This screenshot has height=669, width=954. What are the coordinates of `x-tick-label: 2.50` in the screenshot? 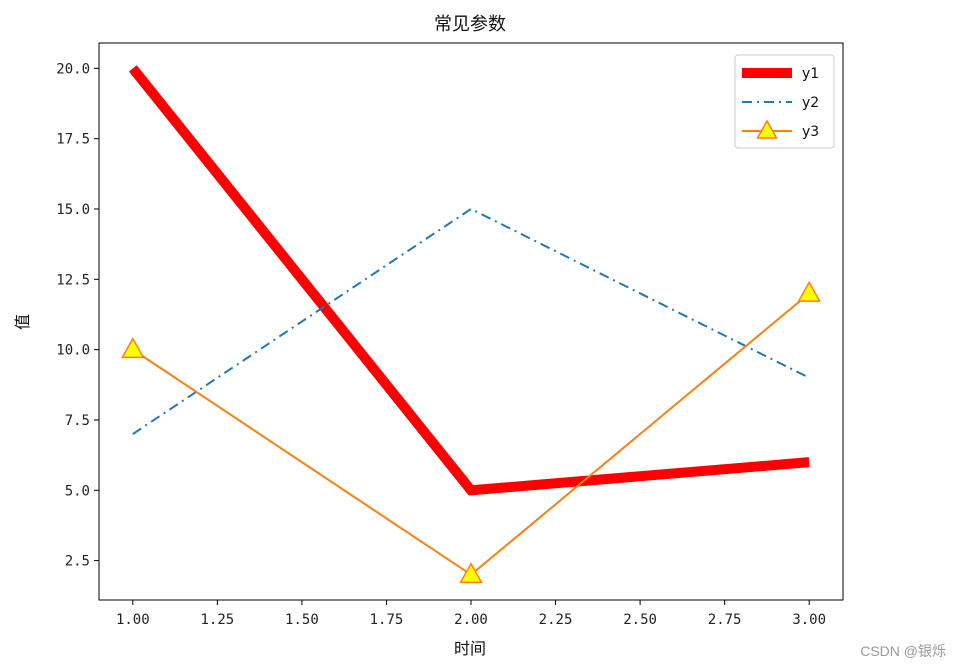 It's located at (640, 620).